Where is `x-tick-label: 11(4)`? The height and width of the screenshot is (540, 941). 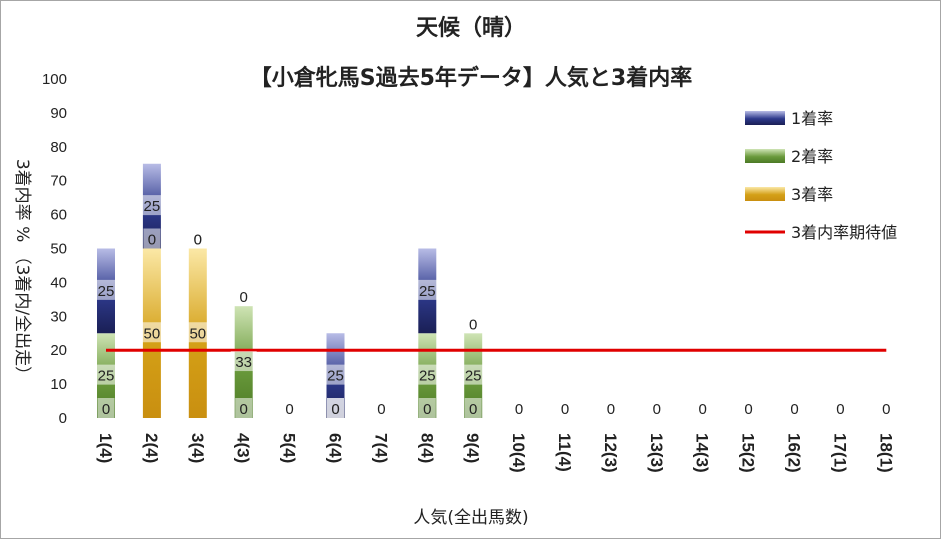
x-tick-label: 11(4) is located at coordinates (564, 452).